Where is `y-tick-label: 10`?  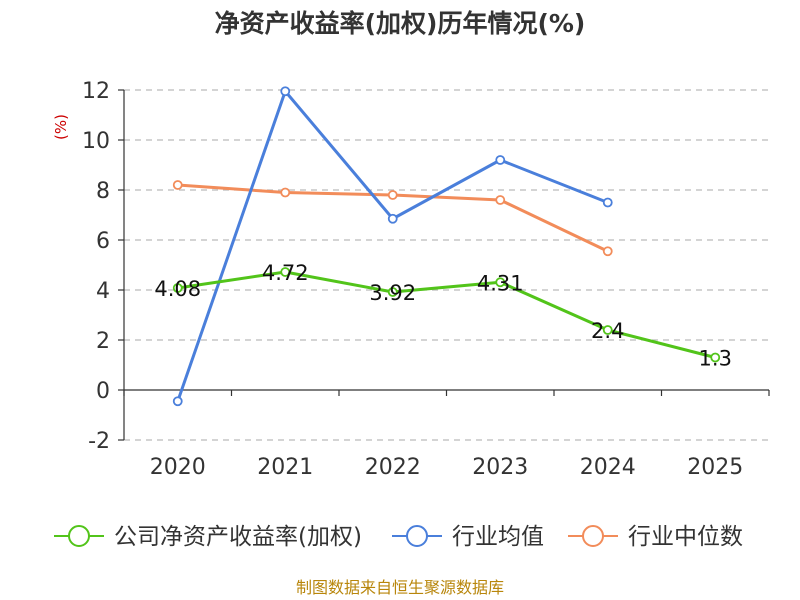 y-tick-label: 10 is located at coordinates (96, 141).